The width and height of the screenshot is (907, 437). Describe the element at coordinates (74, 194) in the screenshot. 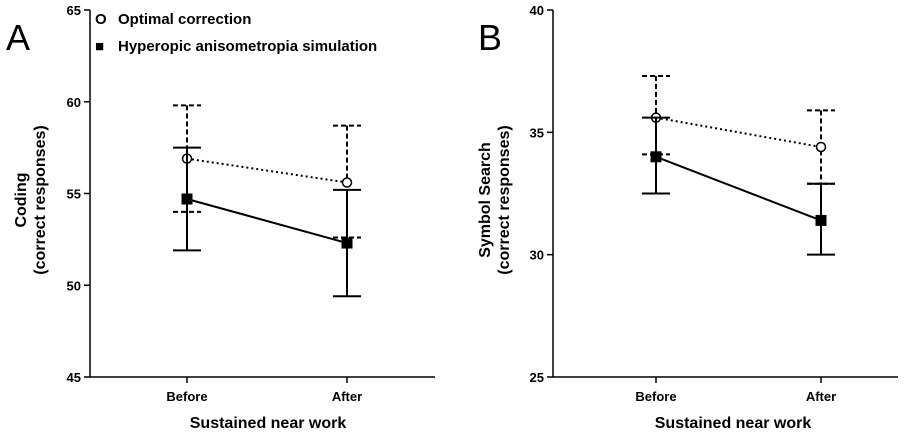

I see `panel-a-ytick-label: 55` at that location.